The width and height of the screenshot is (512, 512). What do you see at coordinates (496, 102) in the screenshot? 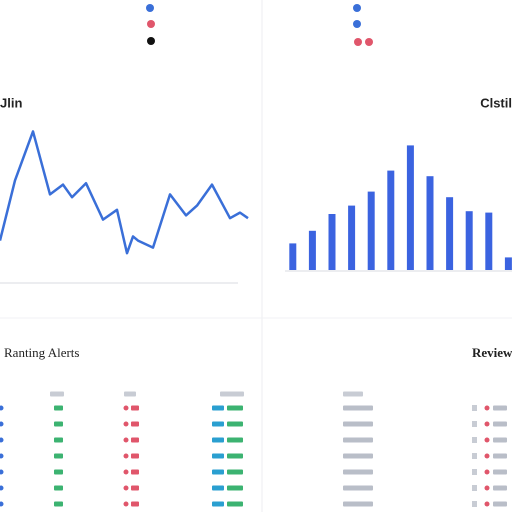
I see `chart-title: Clstil` at bounding box center [496, 102].